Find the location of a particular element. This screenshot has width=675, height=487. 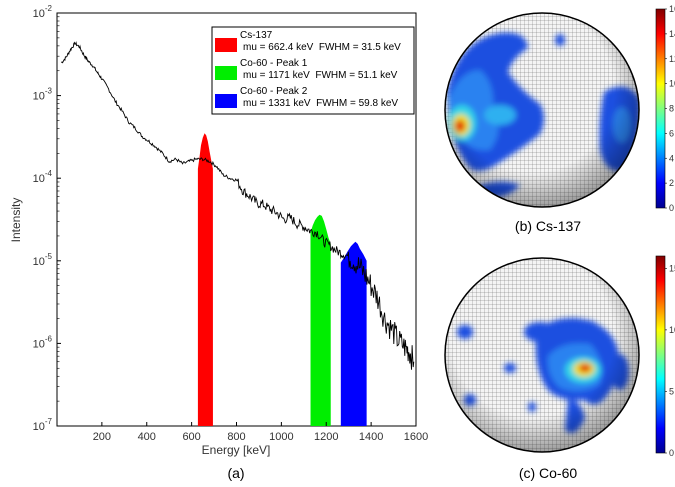

legend-detail-co60-peak1: mu = 1171 keV FWHM = 51.1 keV is located at coordinates (320, 75).